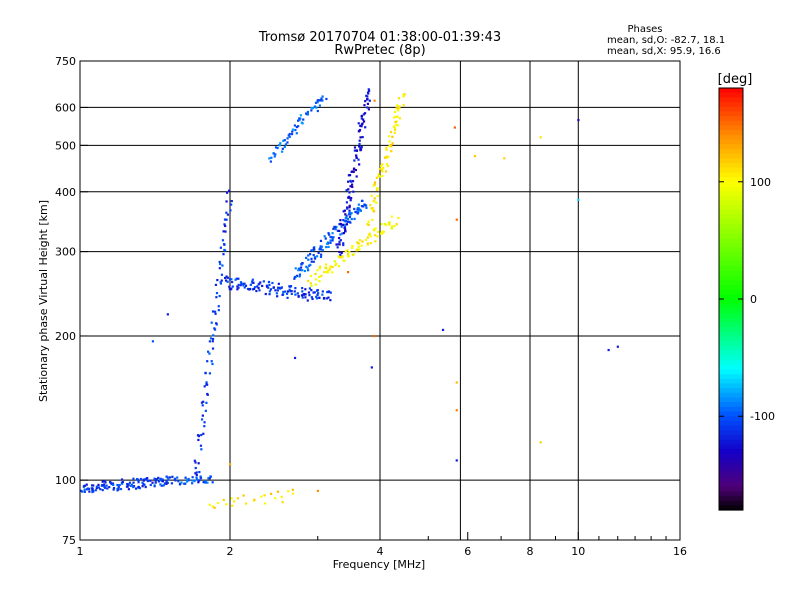 This screenshot has height=604, width=800. What do you see at coordinates (65, 145) in the screenshot?
I see `y-tick-label: 500` at bounding box center [65, 145].